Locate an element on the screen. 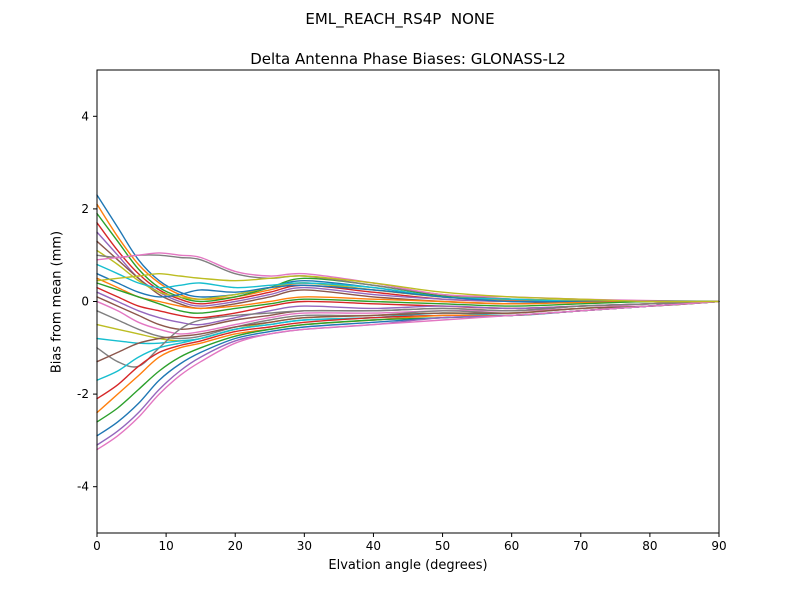 Image resolution: width=800 pixels, height=600 pixels. x-tick-label: 60 is located at coordinates (511, 546).